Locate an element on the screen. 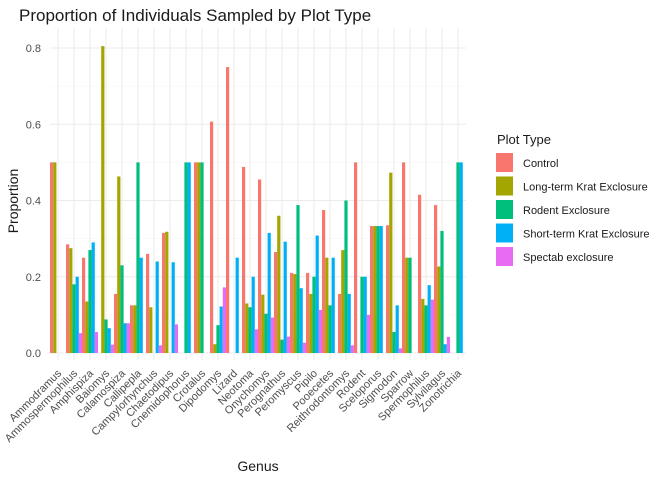  y-tick-label: 0.4 is located at coordinates (33, 202).